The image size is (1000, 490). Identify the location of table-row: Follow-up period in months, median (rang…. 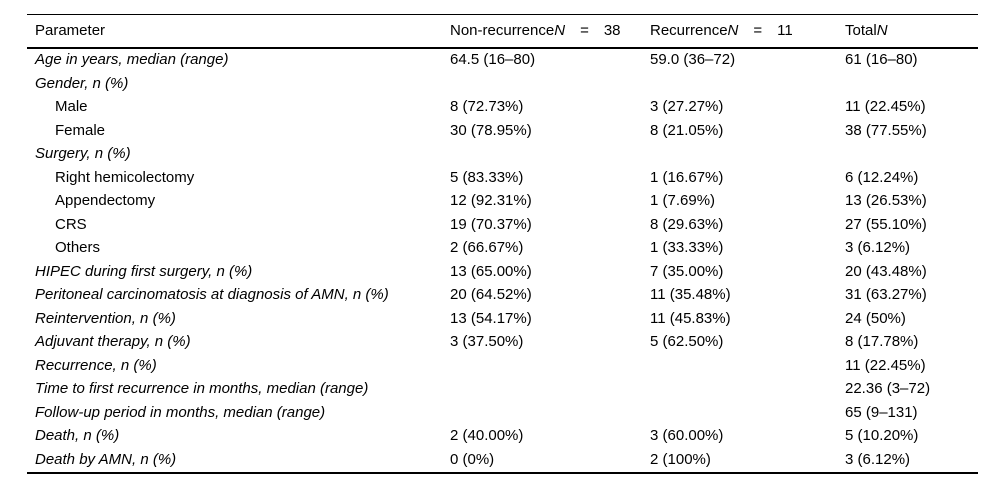
(502, 413).